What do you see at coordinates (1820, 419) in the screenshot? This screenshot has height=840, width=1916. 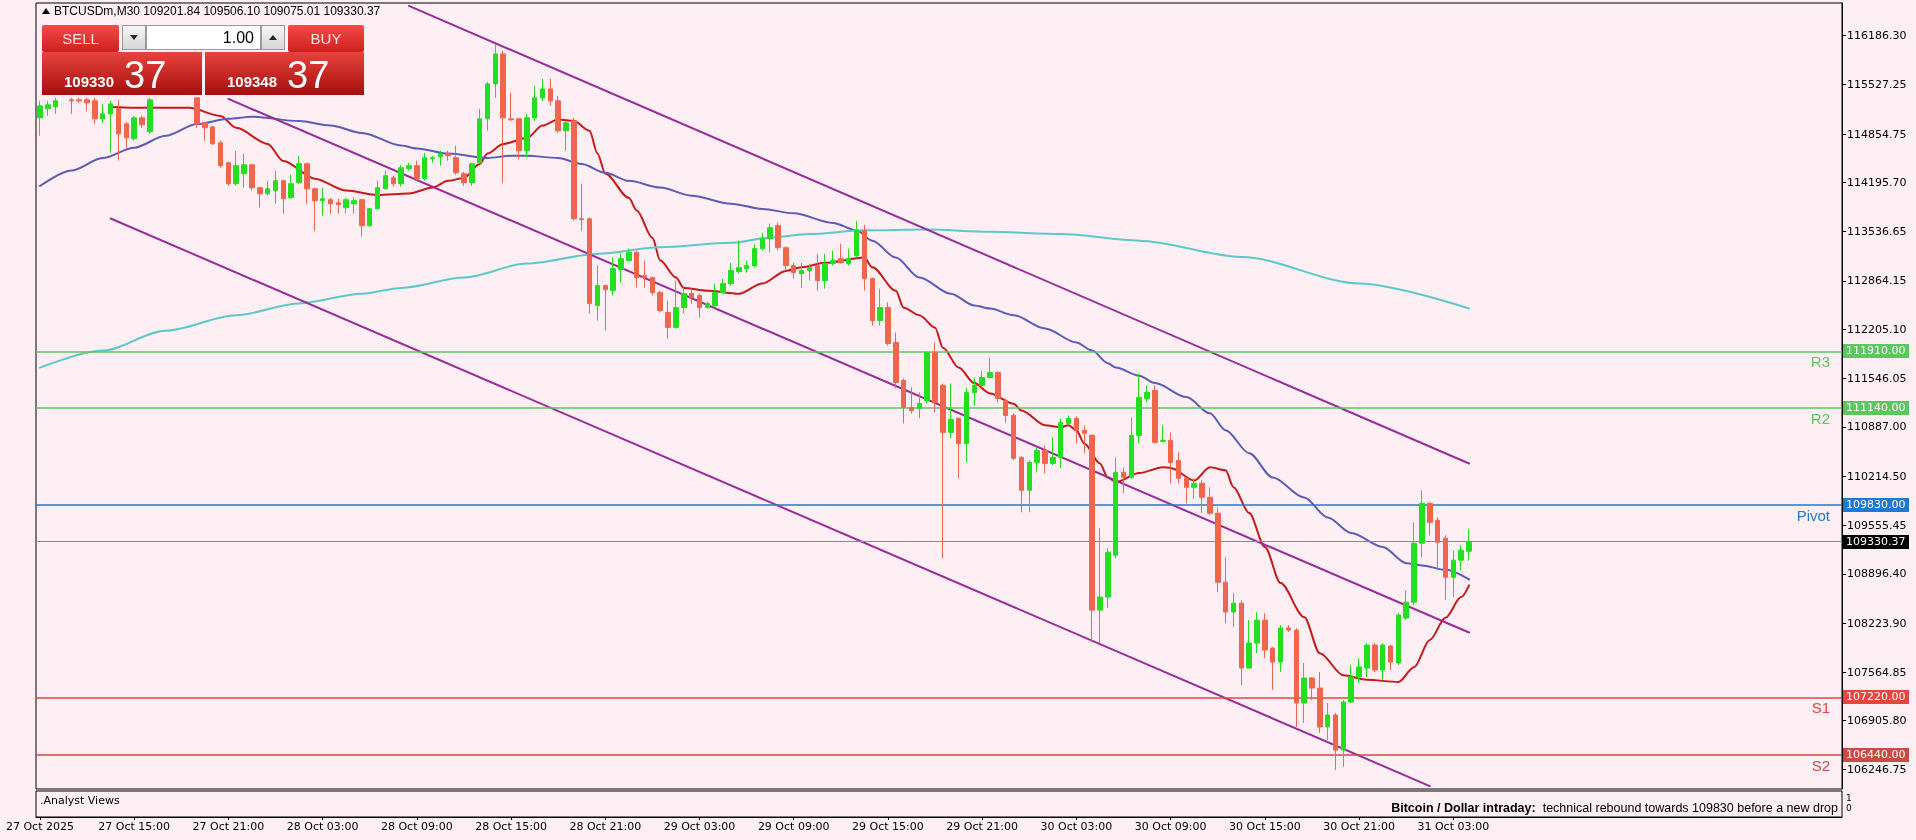 I see `ref-line-label: R2` at bounding box center [1820, 419].